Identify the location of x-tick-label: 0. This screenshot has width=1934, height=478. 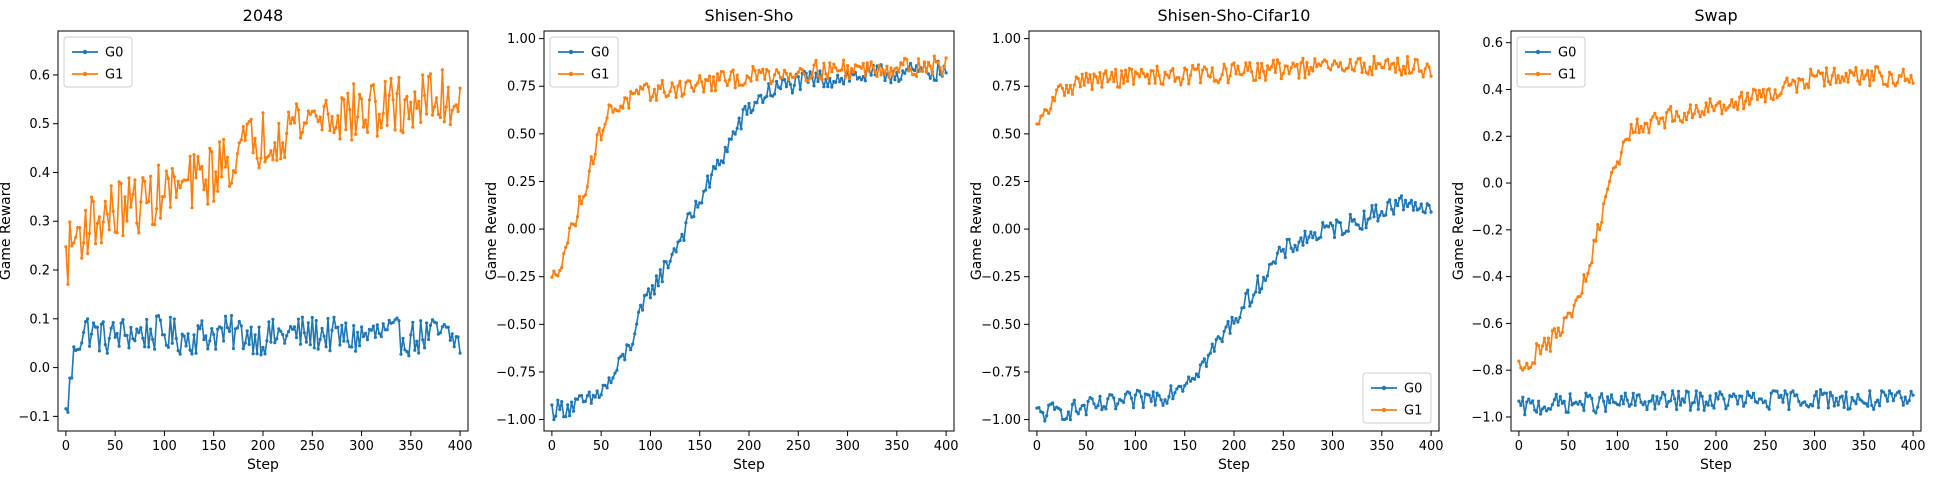
(1037, 446).